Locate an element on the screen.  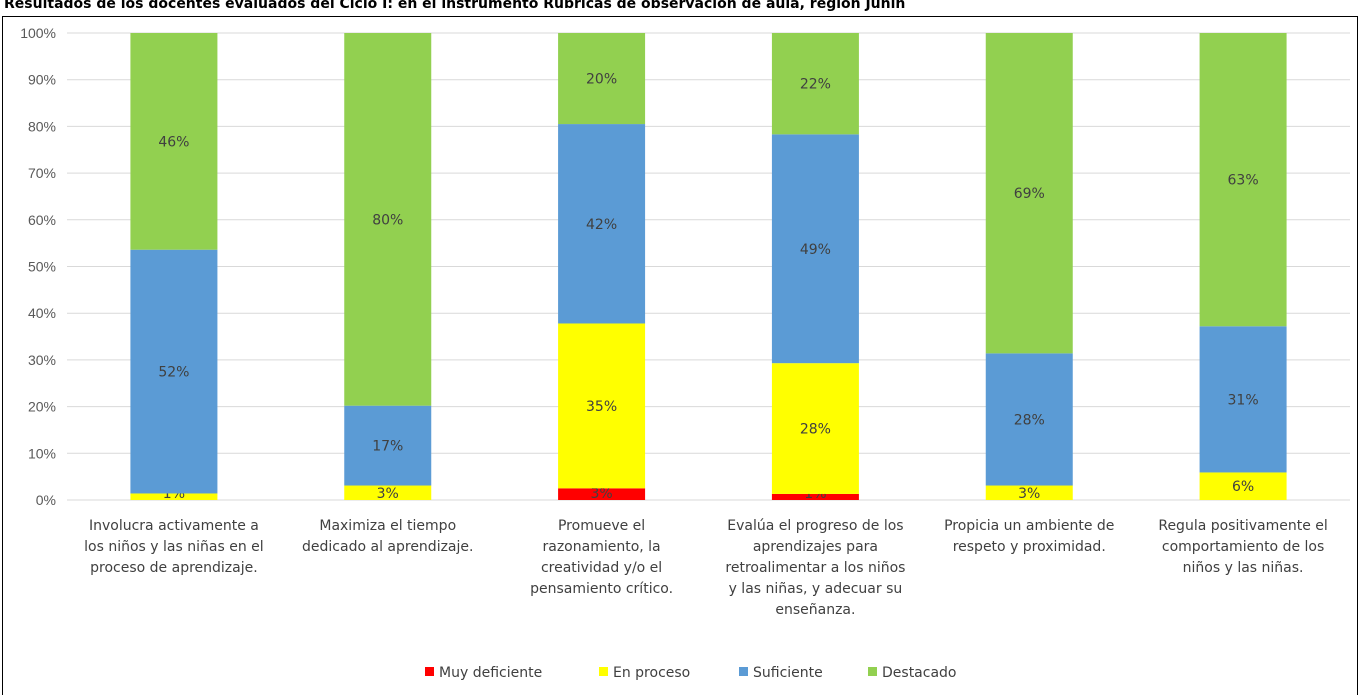
data-label: 49% is located at coordinates (815, 250).